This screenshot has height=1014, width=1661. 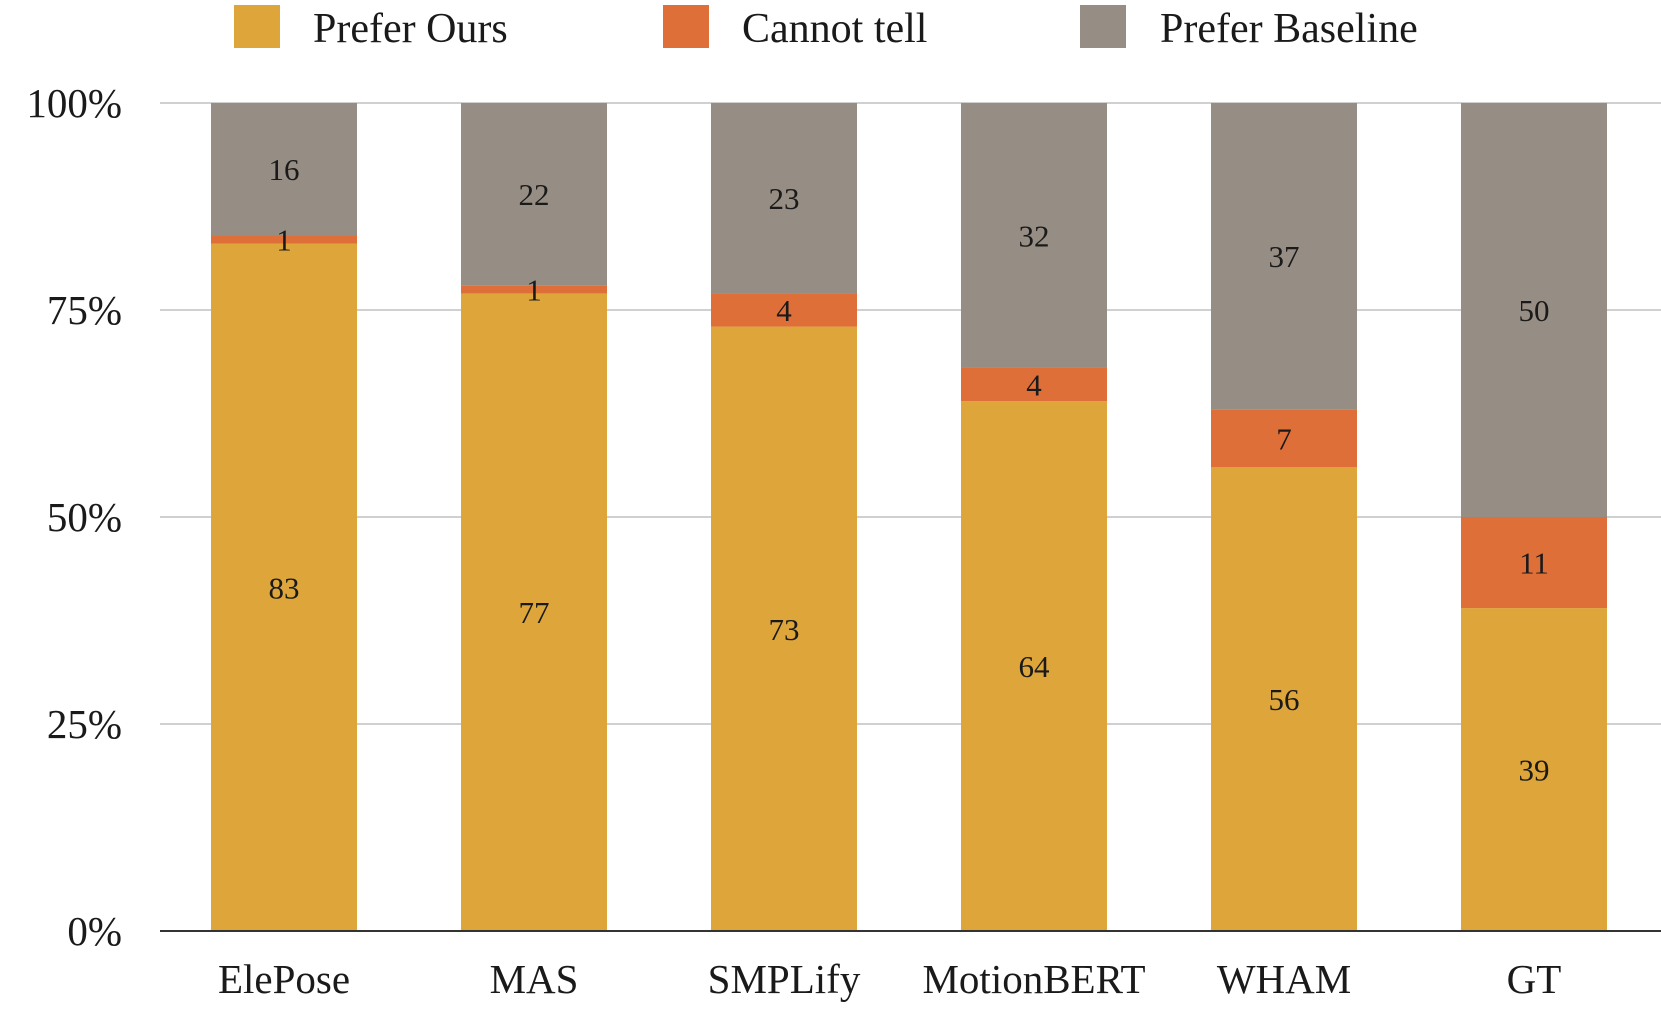 What do you see at coordinates (1534, 979) in the screenshot?
I see `x-tick-label-gt: GT` at bounding box center [1534, 979].